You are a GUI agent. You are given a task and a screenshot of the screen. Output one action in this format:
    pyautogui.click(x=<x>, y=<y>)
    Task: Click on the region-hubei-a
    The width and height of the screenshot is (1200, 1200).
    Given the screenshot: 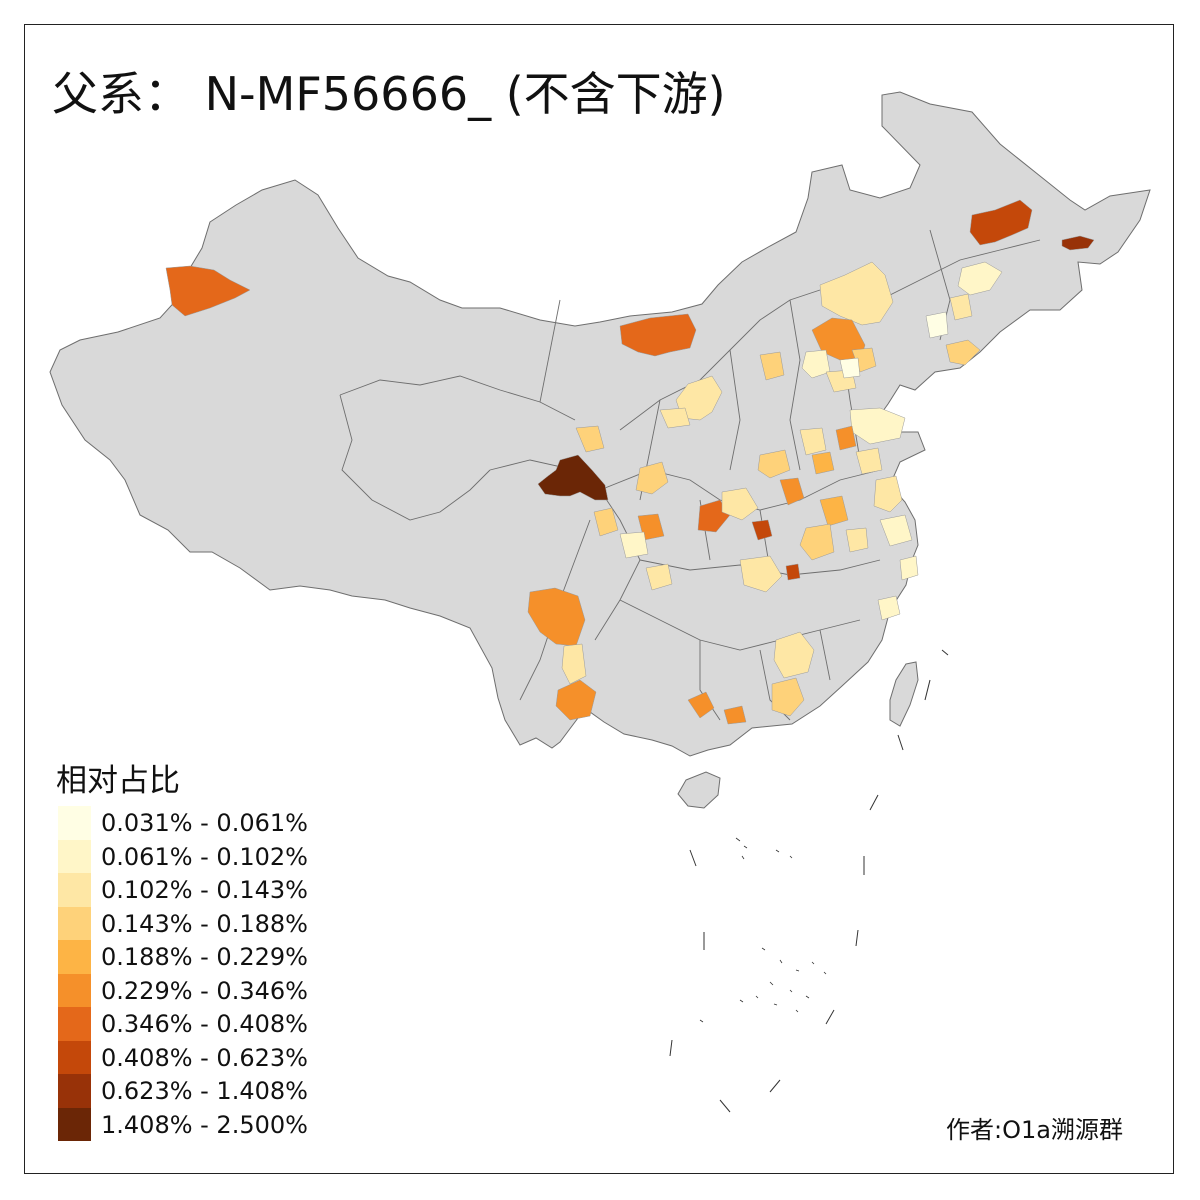 What is the action you would take?
    pyautogui.click(x=761, y=574)
    